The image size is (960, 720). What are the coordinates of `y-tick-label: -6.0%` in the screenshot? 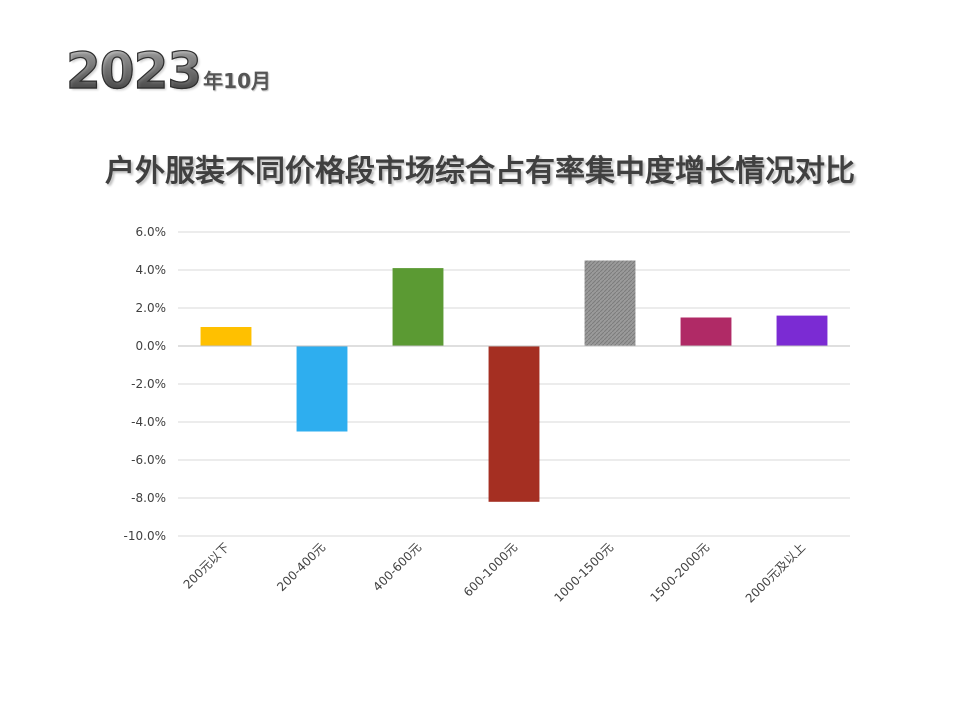 It's located at (148, 460).